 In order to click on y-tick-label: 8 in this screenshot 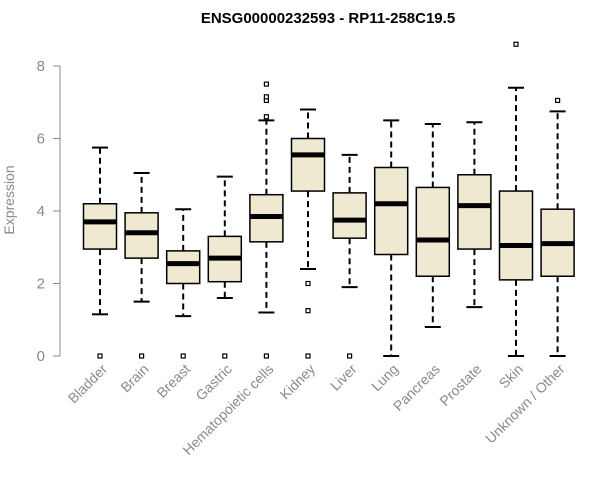, I will do `click(41, 66)`.